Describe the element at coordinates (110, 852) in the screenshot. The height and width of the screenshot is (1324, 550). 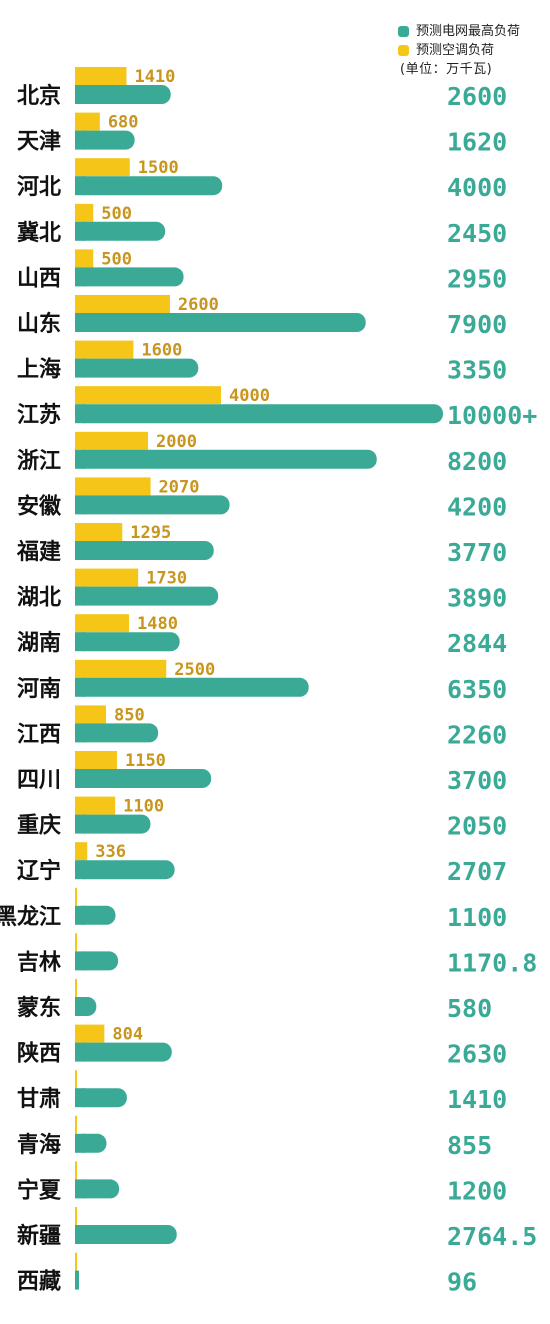
I see `ac-load-label: 336` at that location.